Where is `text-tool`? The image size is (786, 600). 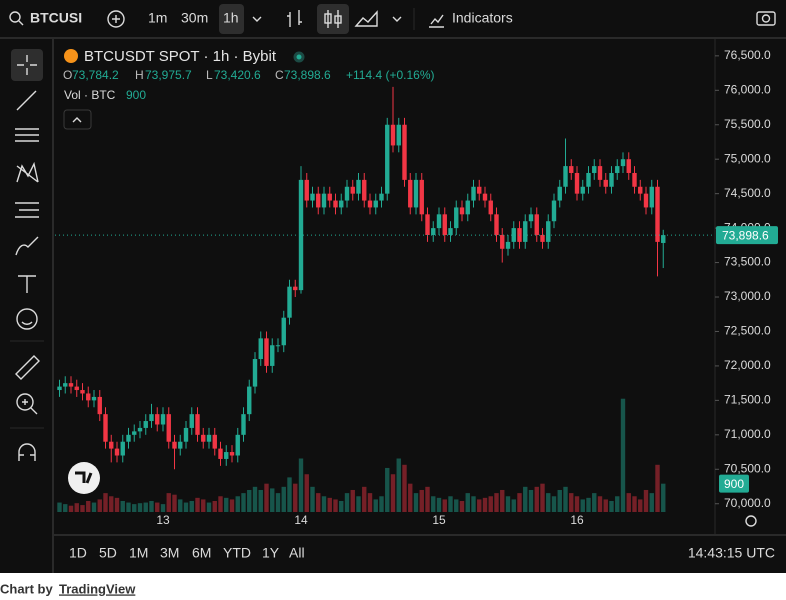 text-tool is located at coordinates (27, 284).